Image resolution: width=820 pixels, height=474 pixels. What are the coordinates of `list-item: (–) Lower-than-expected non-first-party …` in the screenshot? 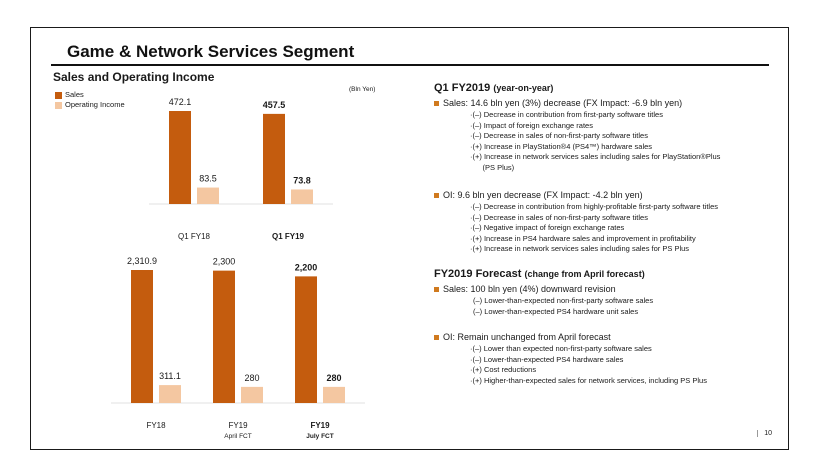 It's located at (563, 300).